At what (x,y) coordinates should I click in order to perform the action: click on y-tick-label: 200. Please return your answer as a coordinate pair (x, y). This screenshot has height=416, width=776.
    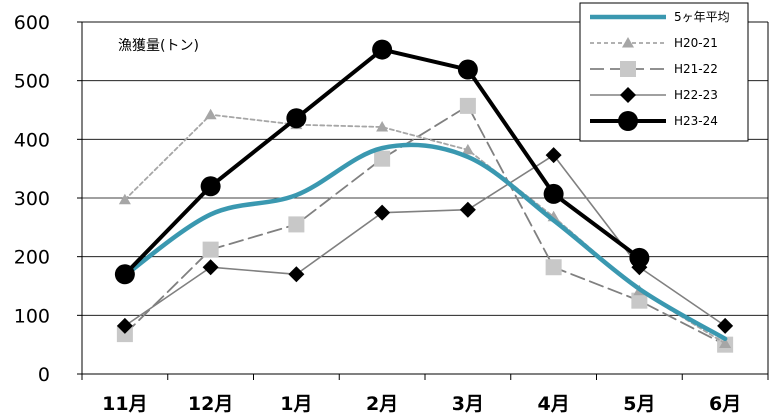
    Looking at the image, I should click on (32, 258).